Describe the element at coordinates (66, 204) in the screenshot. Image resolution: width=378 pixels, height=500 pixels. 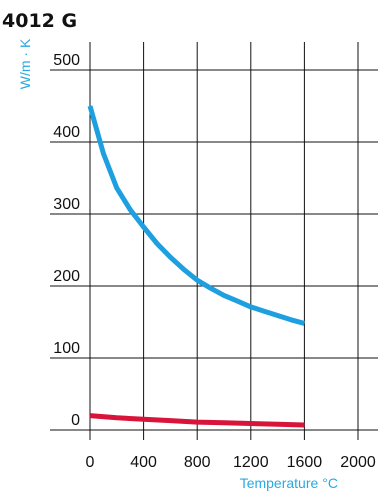
I see `y-tick-label: 300` at that location.